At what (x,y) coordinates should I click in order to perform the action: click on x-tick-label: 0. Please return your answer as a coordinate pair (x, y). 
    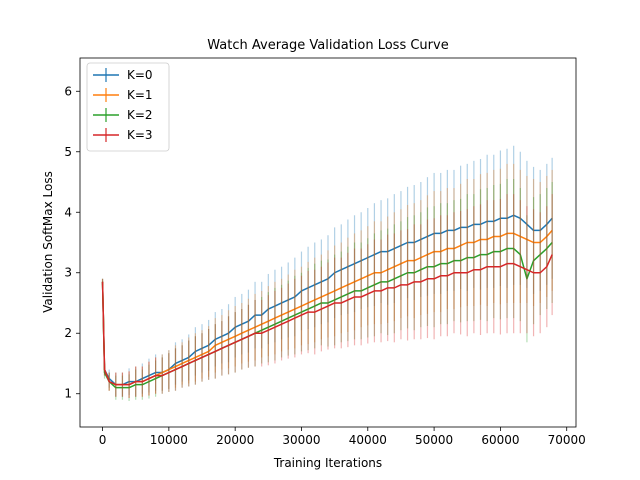
    Looking at the image, I should click on (103, 440).